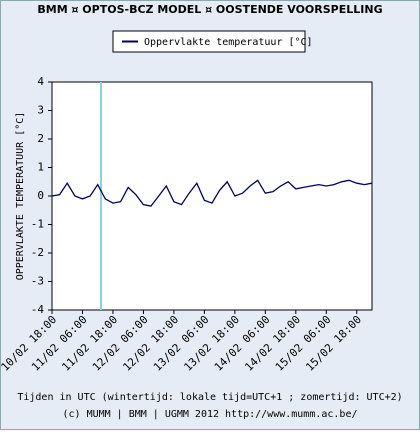  I want to click on y-tick-label: 4, so click(40, 81).